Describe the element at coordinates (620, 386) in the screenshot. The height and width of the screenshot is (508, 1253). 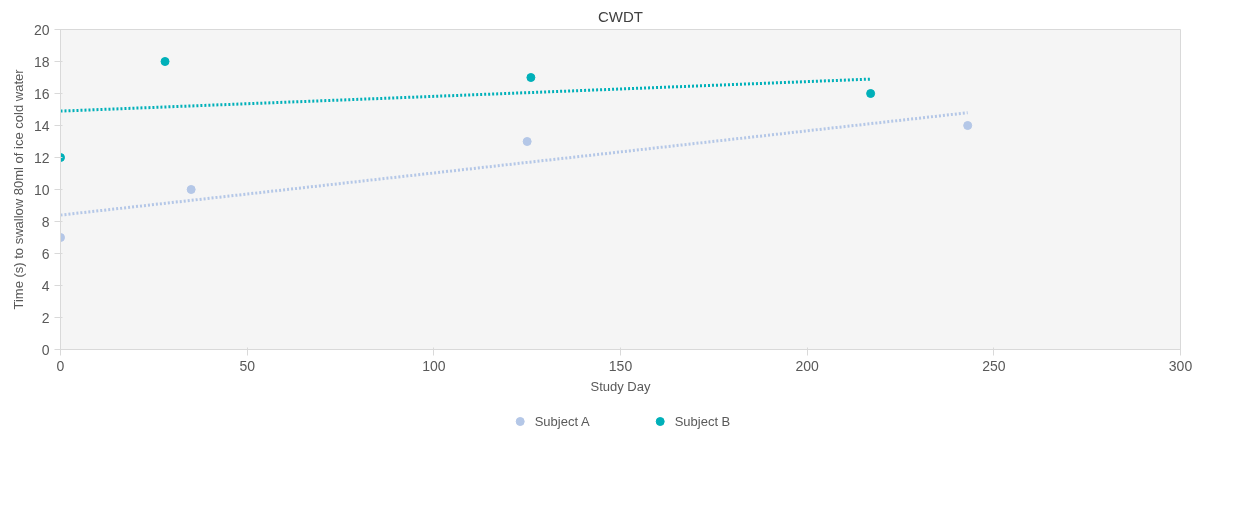
I see `x-axis-title: Study Day` at that location.